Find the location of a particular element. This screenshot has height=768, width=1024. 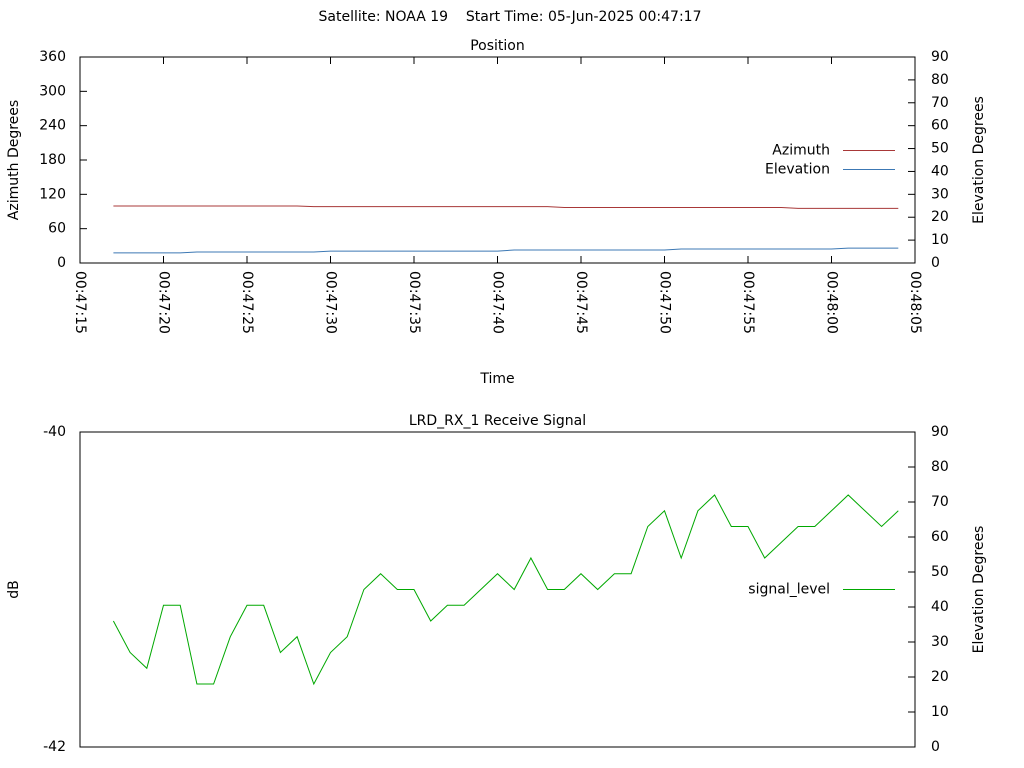

y-tick-label: -42 is located at coordinates (54, 747).